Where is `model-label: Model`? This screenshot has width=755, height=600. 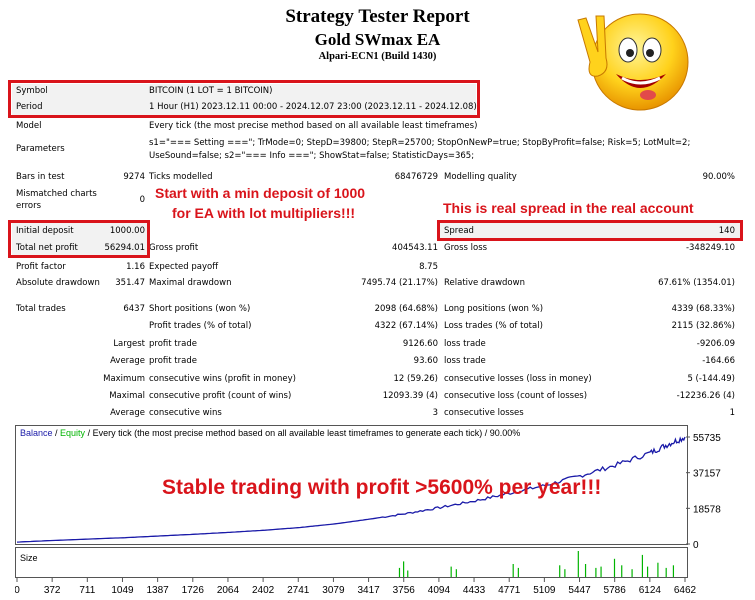 model-label: Model is located at coordinates (29, 126).